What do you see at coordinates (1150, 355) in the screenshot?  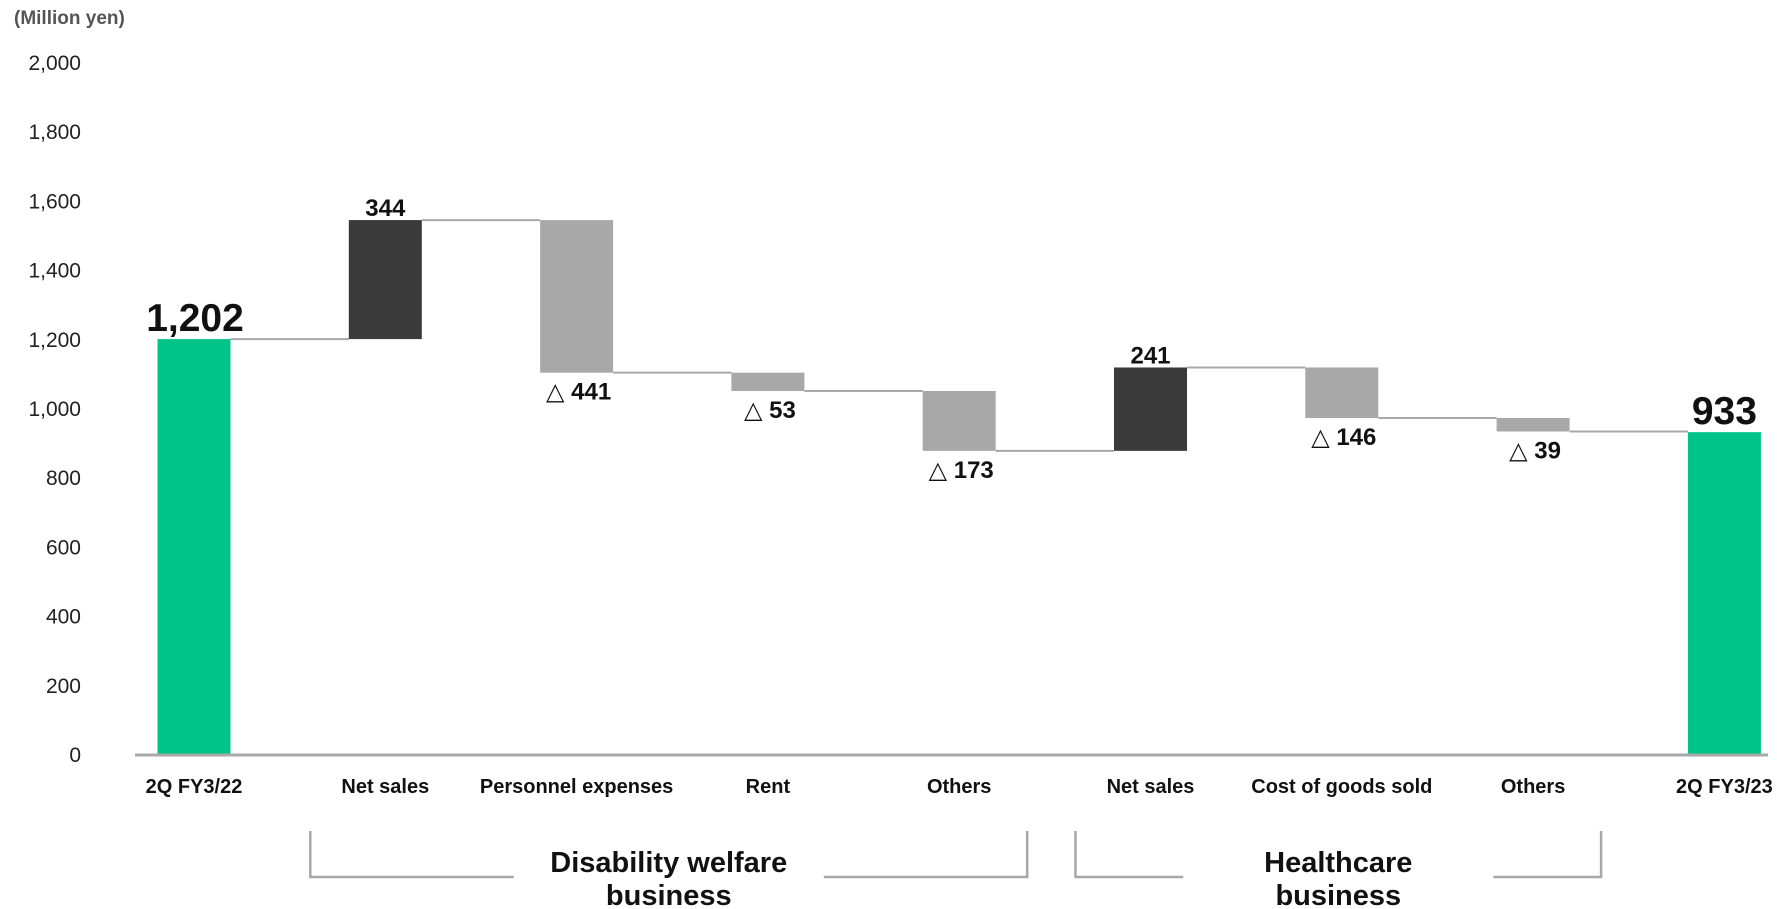 I see `data-label: 241` at bounding box center [1150, 355].